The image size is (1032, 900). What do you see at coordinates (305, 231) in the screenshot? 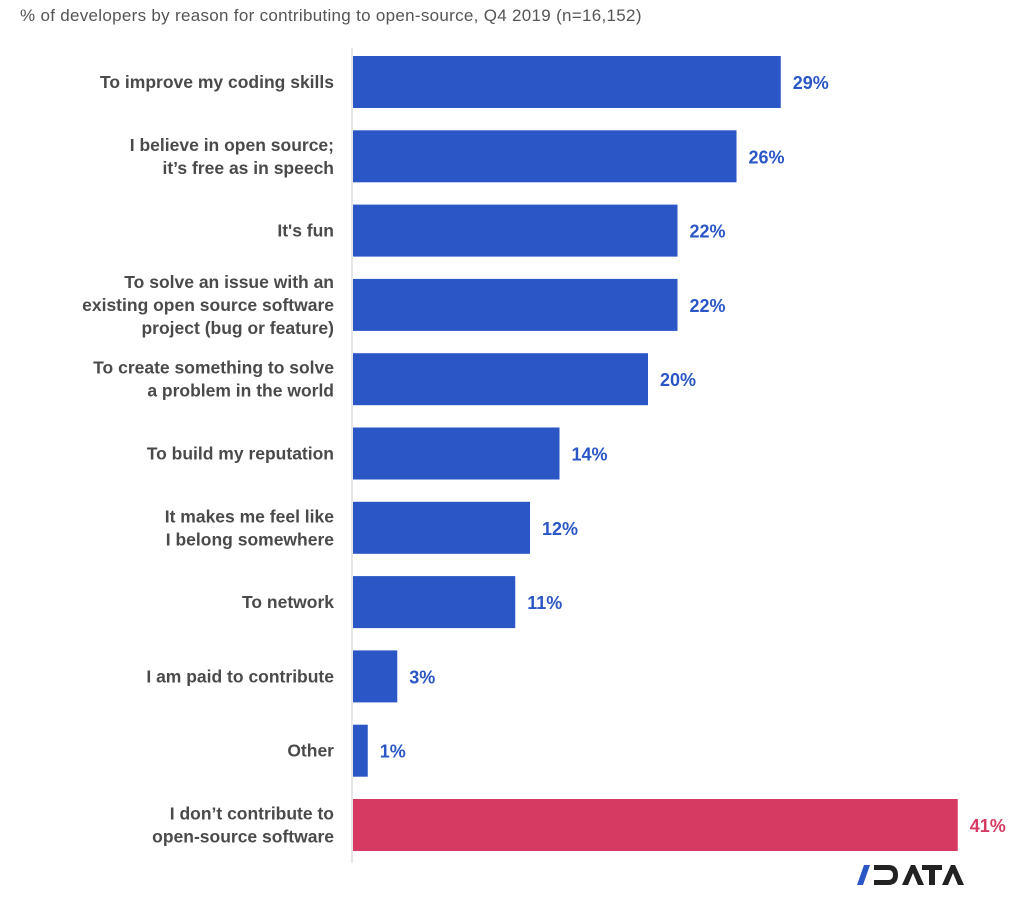
I see `category-label: It's fun` at bounding box center [305, 231].